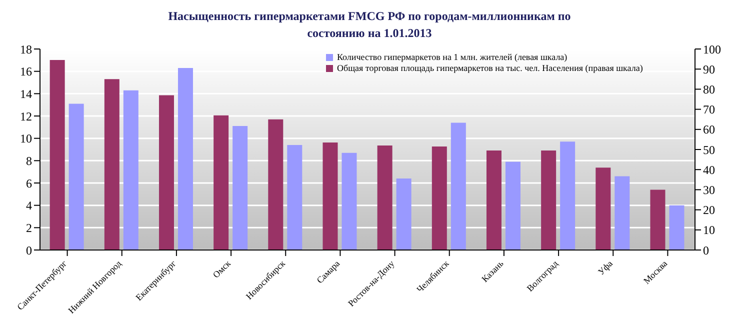 The image size is (739, 333). I want to click on y2-tick-label: 40, so click(709, 169).